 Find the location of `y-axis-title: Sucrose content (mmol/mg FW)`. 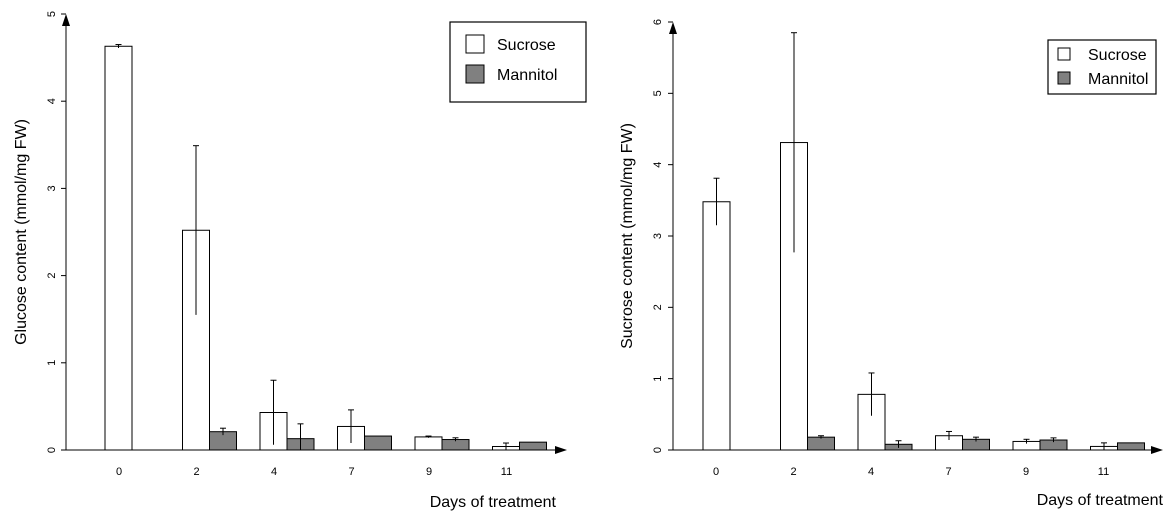

y-axis-title: Sucrose content (mmol/mg FW) is located at coordinates (627, 236).